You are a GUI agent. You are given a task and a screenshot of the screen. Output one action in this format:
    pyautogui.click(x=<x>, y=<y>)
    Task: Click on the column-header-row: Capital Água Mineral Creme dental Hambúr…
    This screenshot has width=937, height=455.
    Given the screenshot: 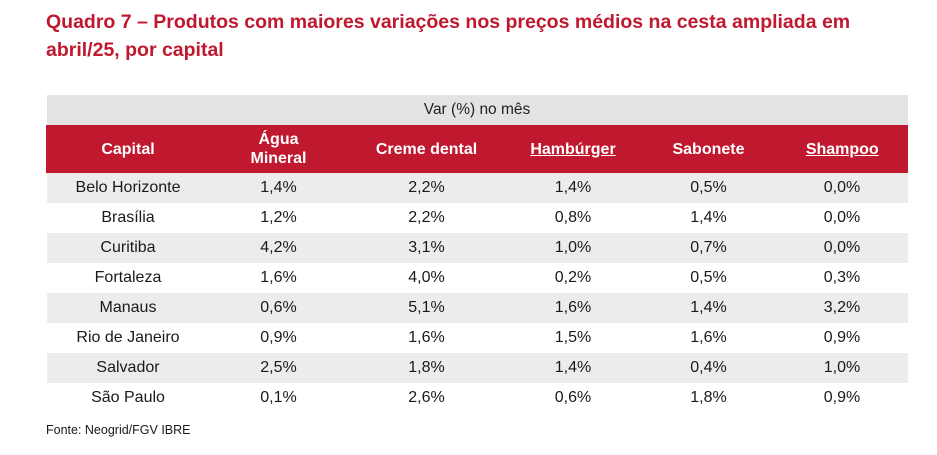 What is the action you would take?
    pyautogui.click(x=477, y=149)
    